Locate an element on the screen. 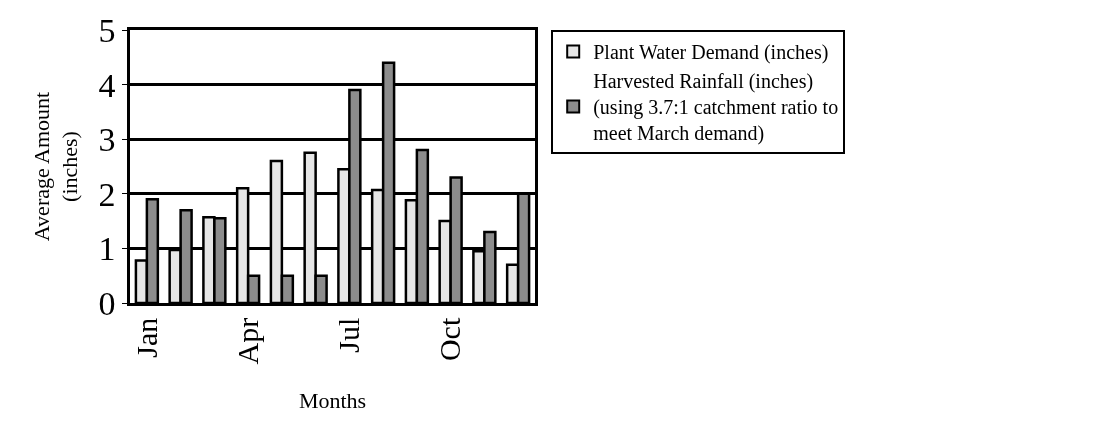 Image resolution: width=1105 pixels, height=423 pixels. x-tick-label: Jan is located at coordinates (146, 337).